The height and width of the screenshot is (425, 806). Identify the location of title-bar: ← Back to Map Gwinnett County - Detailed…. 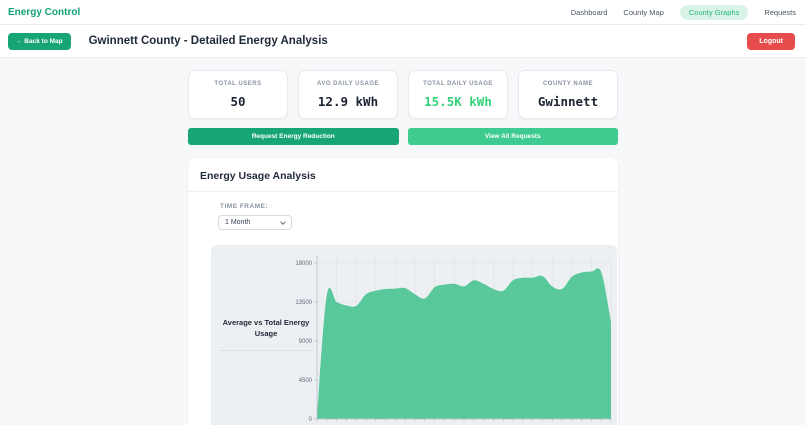
(403, 41).